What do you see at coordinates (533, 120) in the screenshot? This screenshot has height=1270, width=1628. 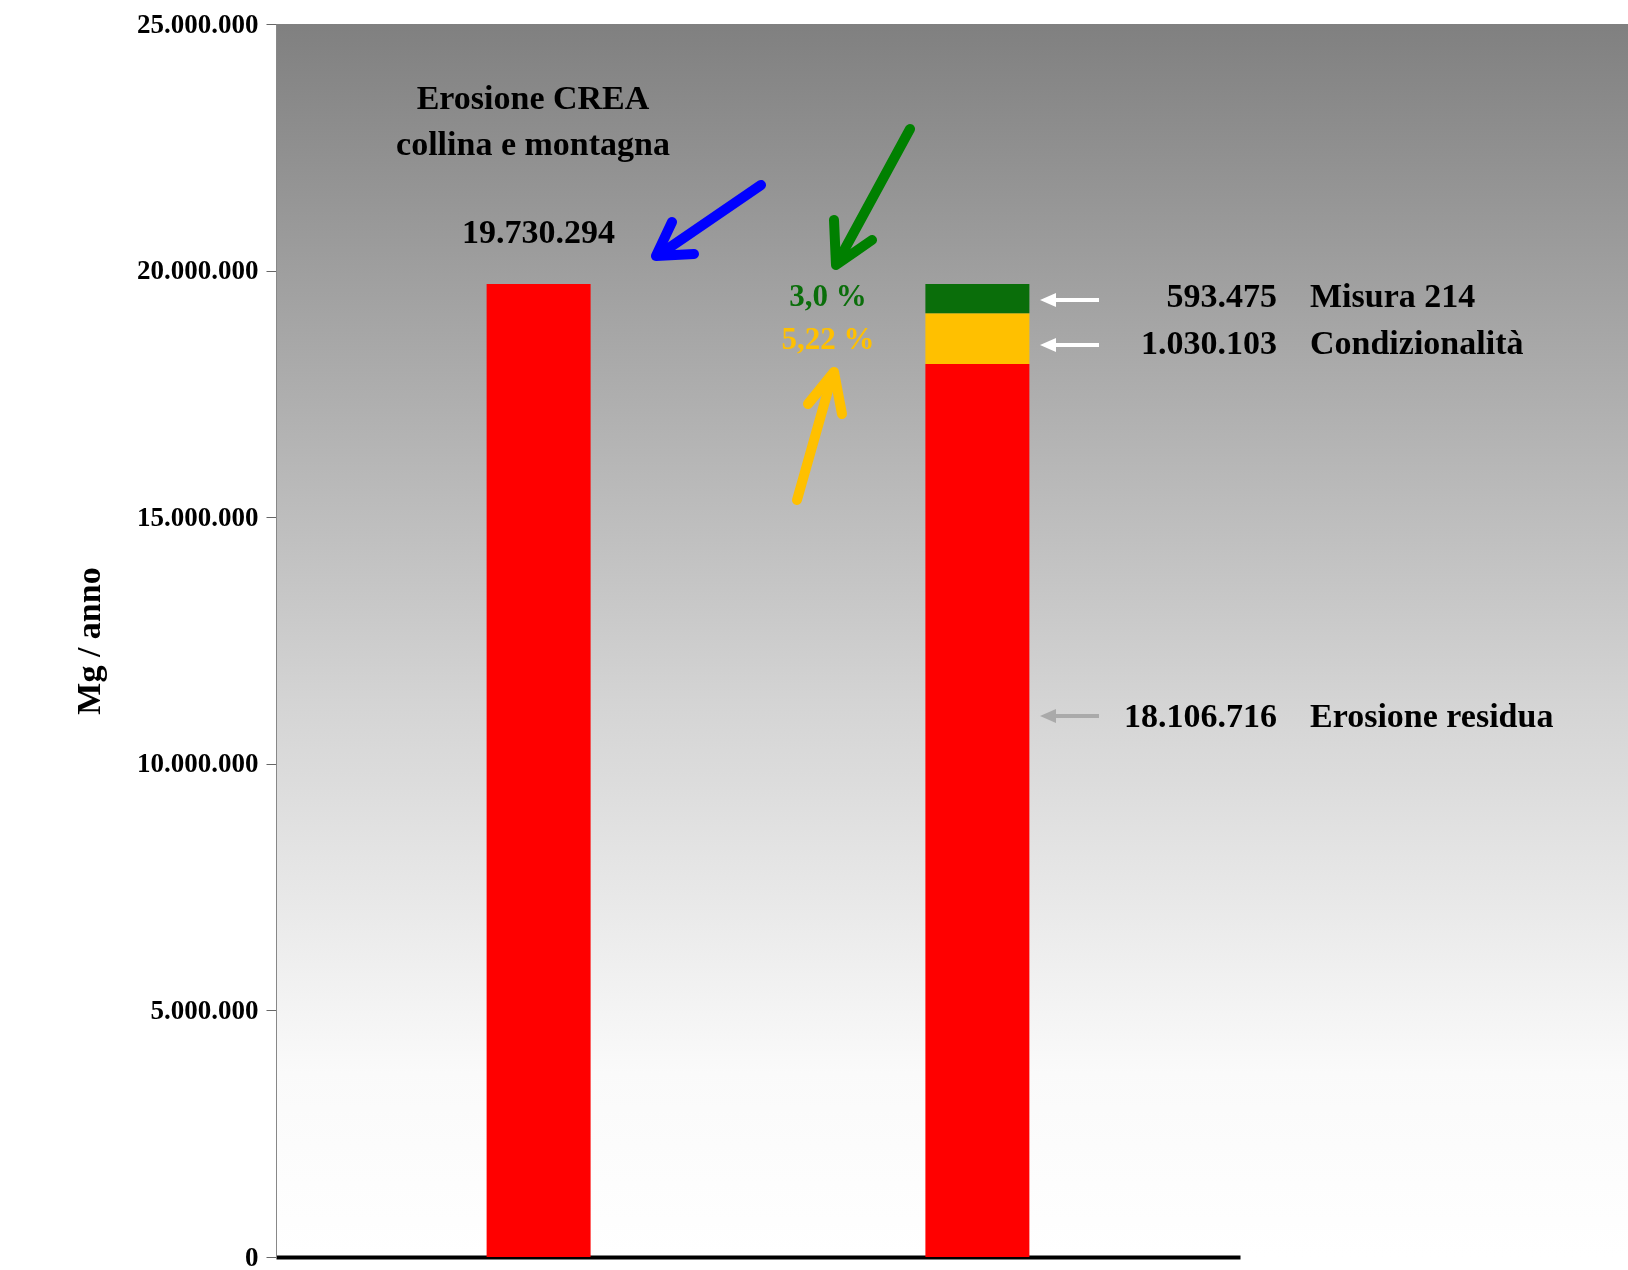 I see `annotation: Erosione CREA collina e montagna` at bounding box center [533, 120].